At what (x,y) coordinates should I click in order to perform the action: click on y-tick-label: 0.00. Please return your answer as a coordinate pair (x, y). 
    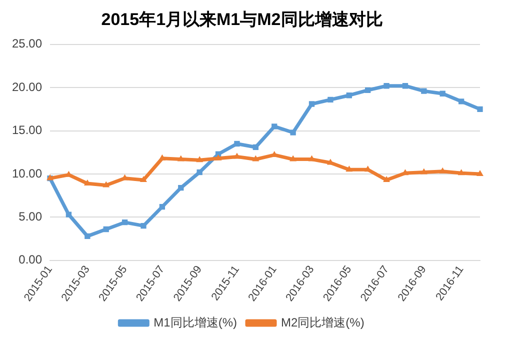
    Looking at the image, I should click on (30, 259).